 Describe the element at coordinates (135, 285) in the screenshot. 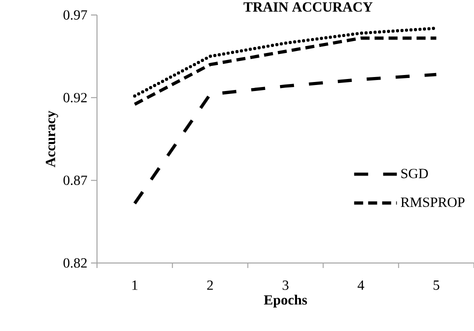

I see `x-tick-label: 1` at that location.